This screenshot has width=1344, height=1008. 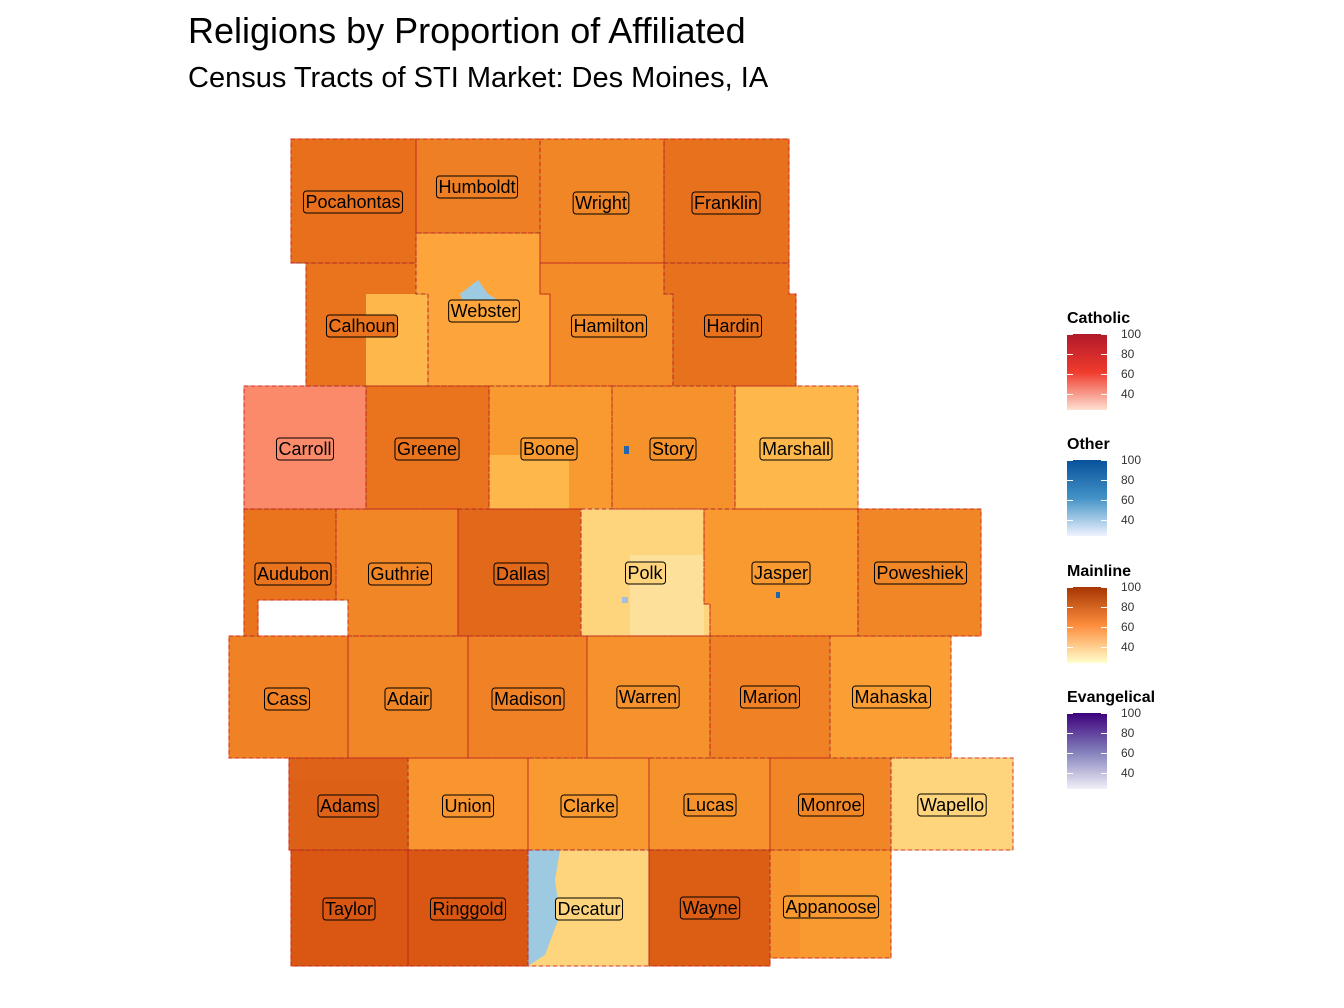 I want to click on county-label-text: Appanoose, so click(x=830, y=907).